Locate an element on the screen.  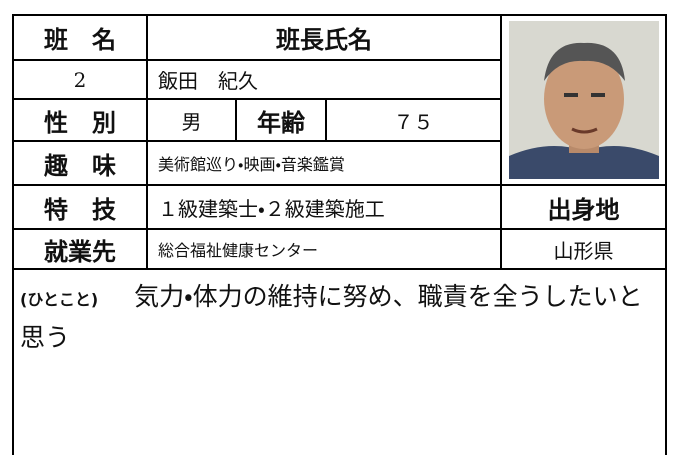
age-label: 年齢 is located at coordinates (281, 120).